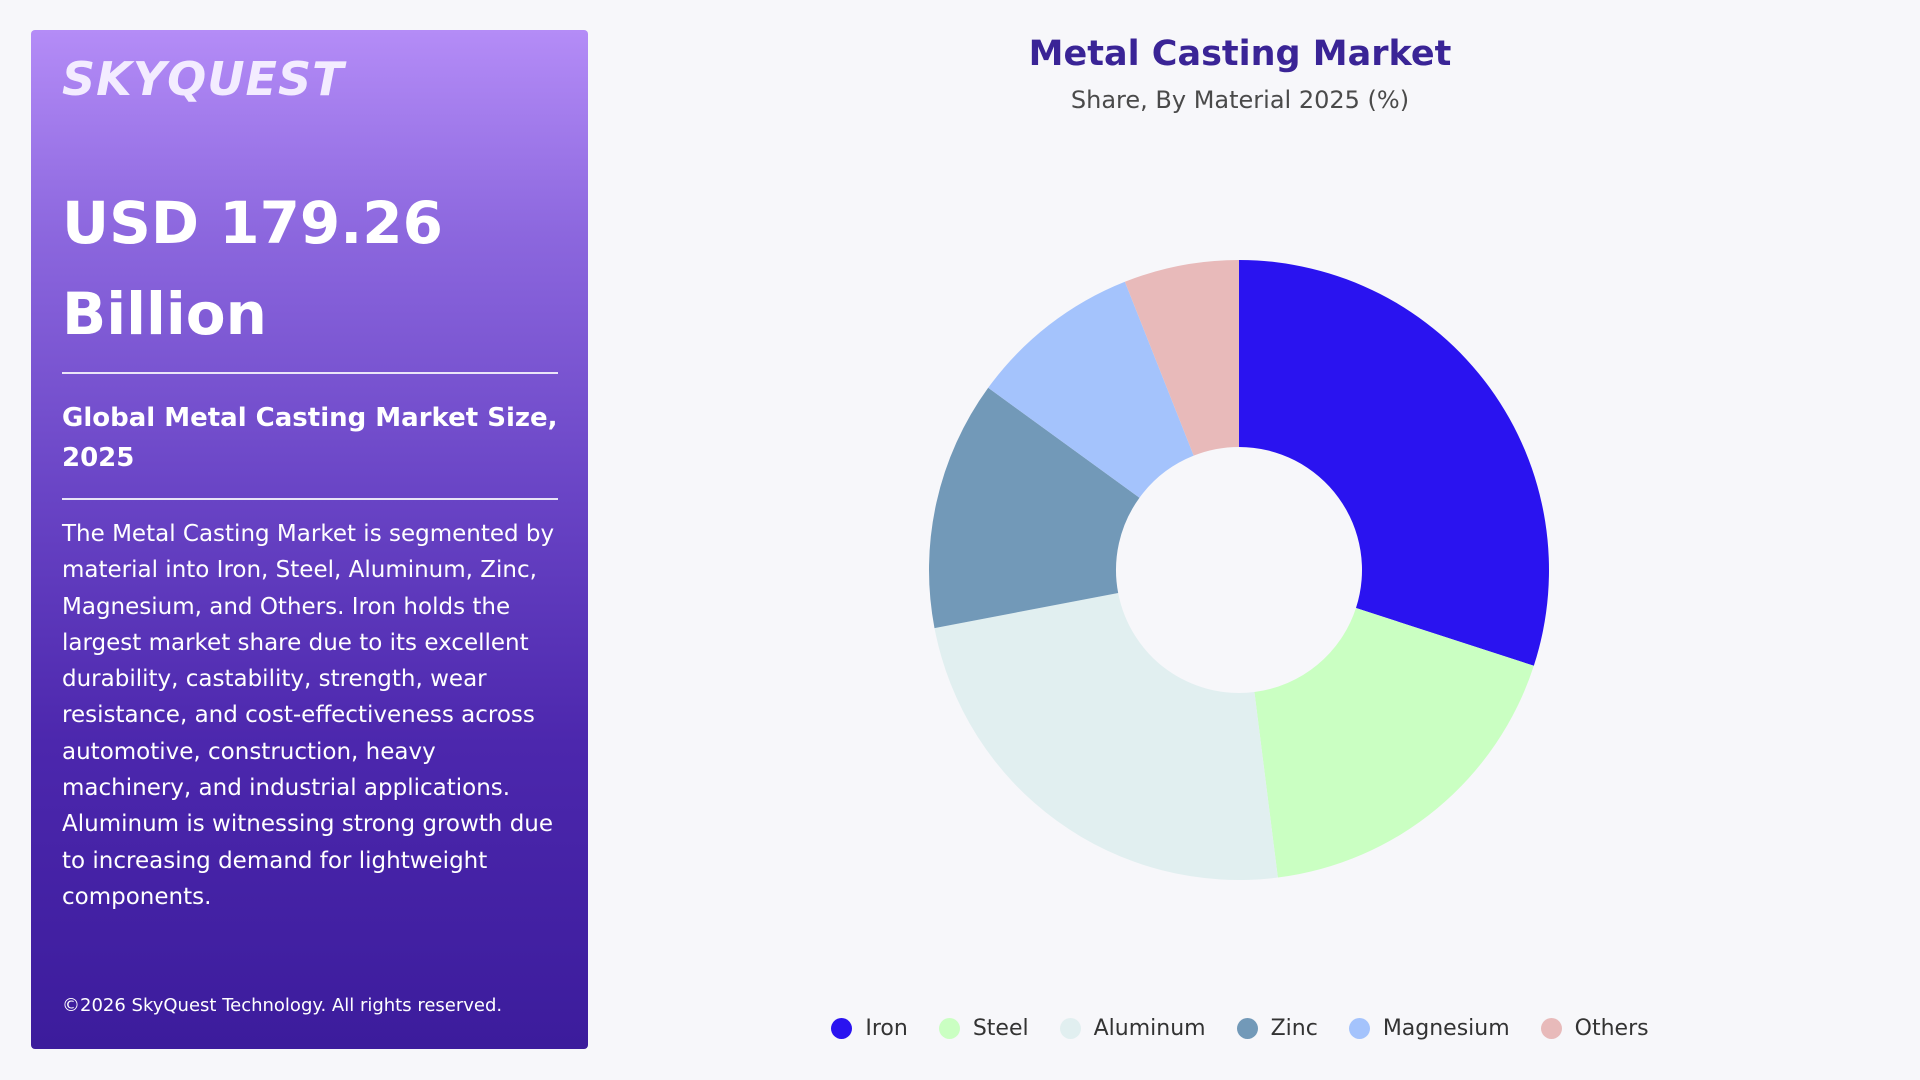  What do you see at coordinates (1091, 389) in the screenshot?
I see `donut-slice-magnesium` at bounding box center [1091, 389].